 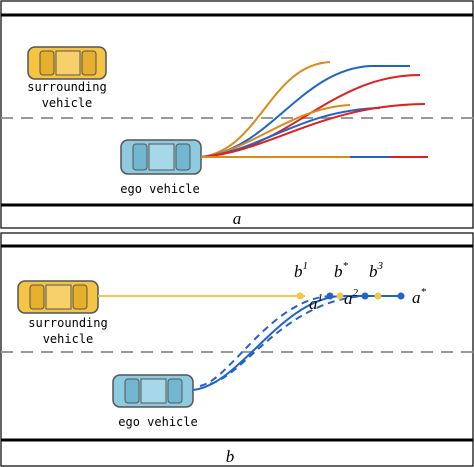 What do you see at coordinates (380, 266) in the screenshot?
I see `label-sup: 3` at bounding box center [380, 266].